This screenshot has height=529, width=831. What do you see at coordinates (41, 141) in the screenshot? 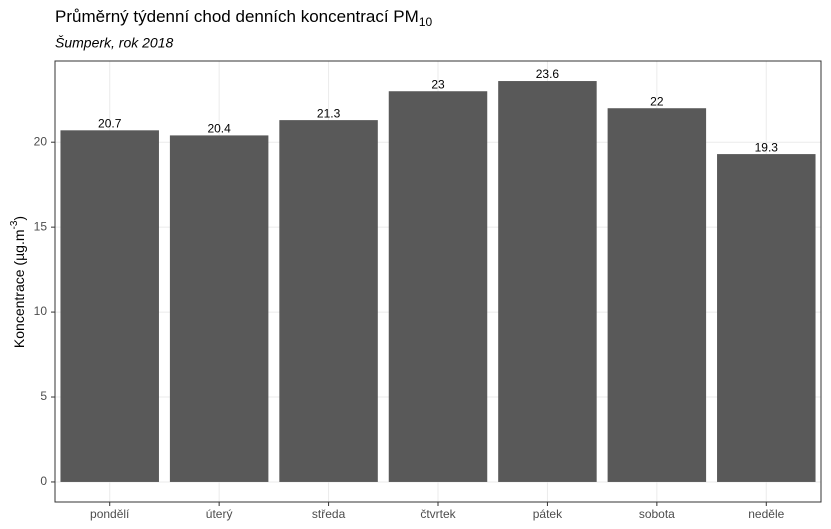
I see `y-tick-label: 20` at bounding box center [41, 141].